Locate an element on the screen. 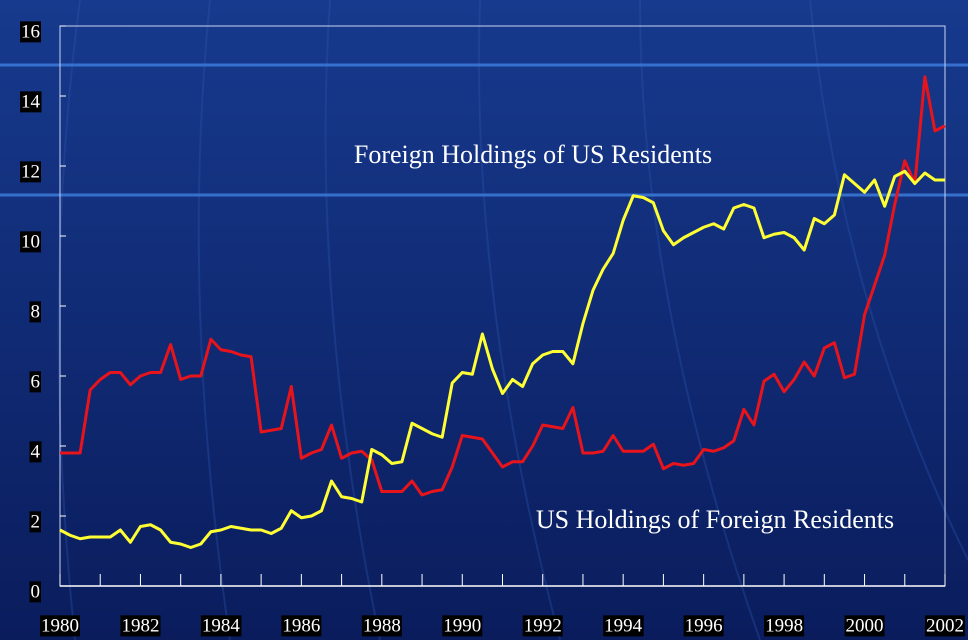 The image size is (968, 640). x-tick-label: 1990 is located at coordinates (462, 625).